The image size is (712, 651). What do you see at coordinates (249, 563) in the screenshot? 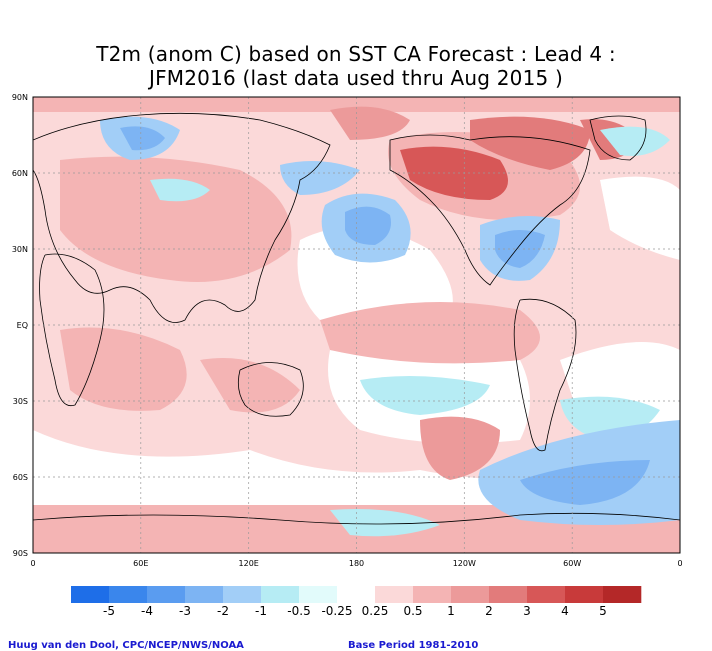
I see `lon-tick-label: 120E` at bounding box center [249, 563].